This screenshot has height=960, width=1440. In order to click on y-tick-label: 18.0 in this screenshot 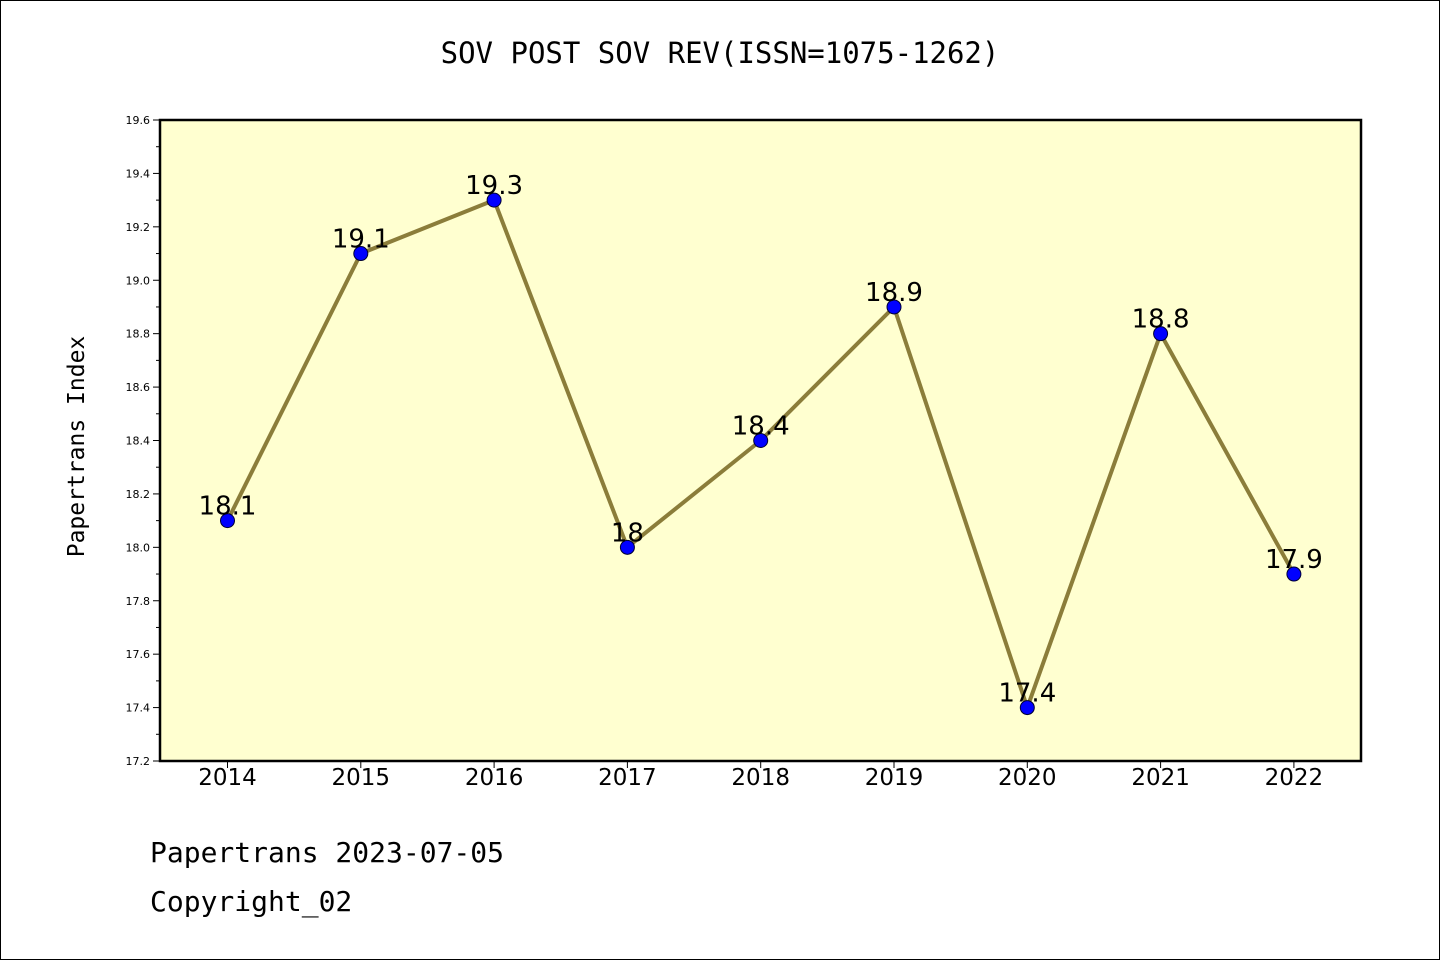, I will do `click(138, 547)`.